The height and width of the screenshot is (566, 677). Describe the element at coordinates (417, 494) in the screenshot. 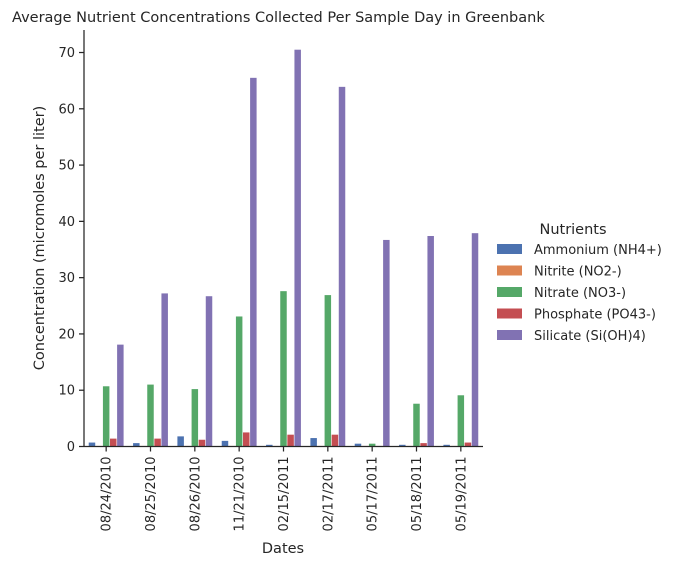

I see `x-tick-label: 05/18/2011` at that location.